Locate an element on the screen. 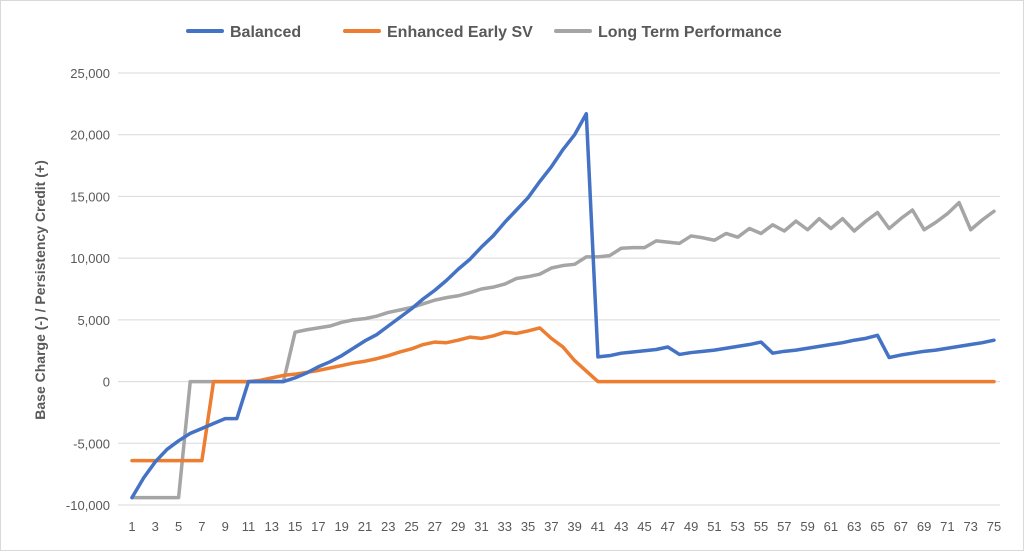 This screenshot has height=551, width=1024. x-tick-label: 63 is located at coordinates (854, 526).